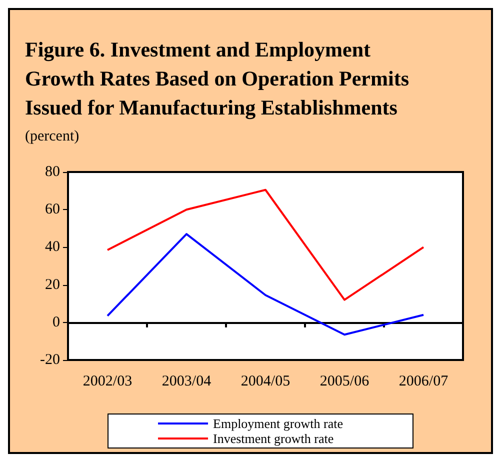 Image resolution: width=501 pixels, height=462 pixels. Describe the element at coordinates (265, 284) in the screenshot. I see `line-series` at that location.